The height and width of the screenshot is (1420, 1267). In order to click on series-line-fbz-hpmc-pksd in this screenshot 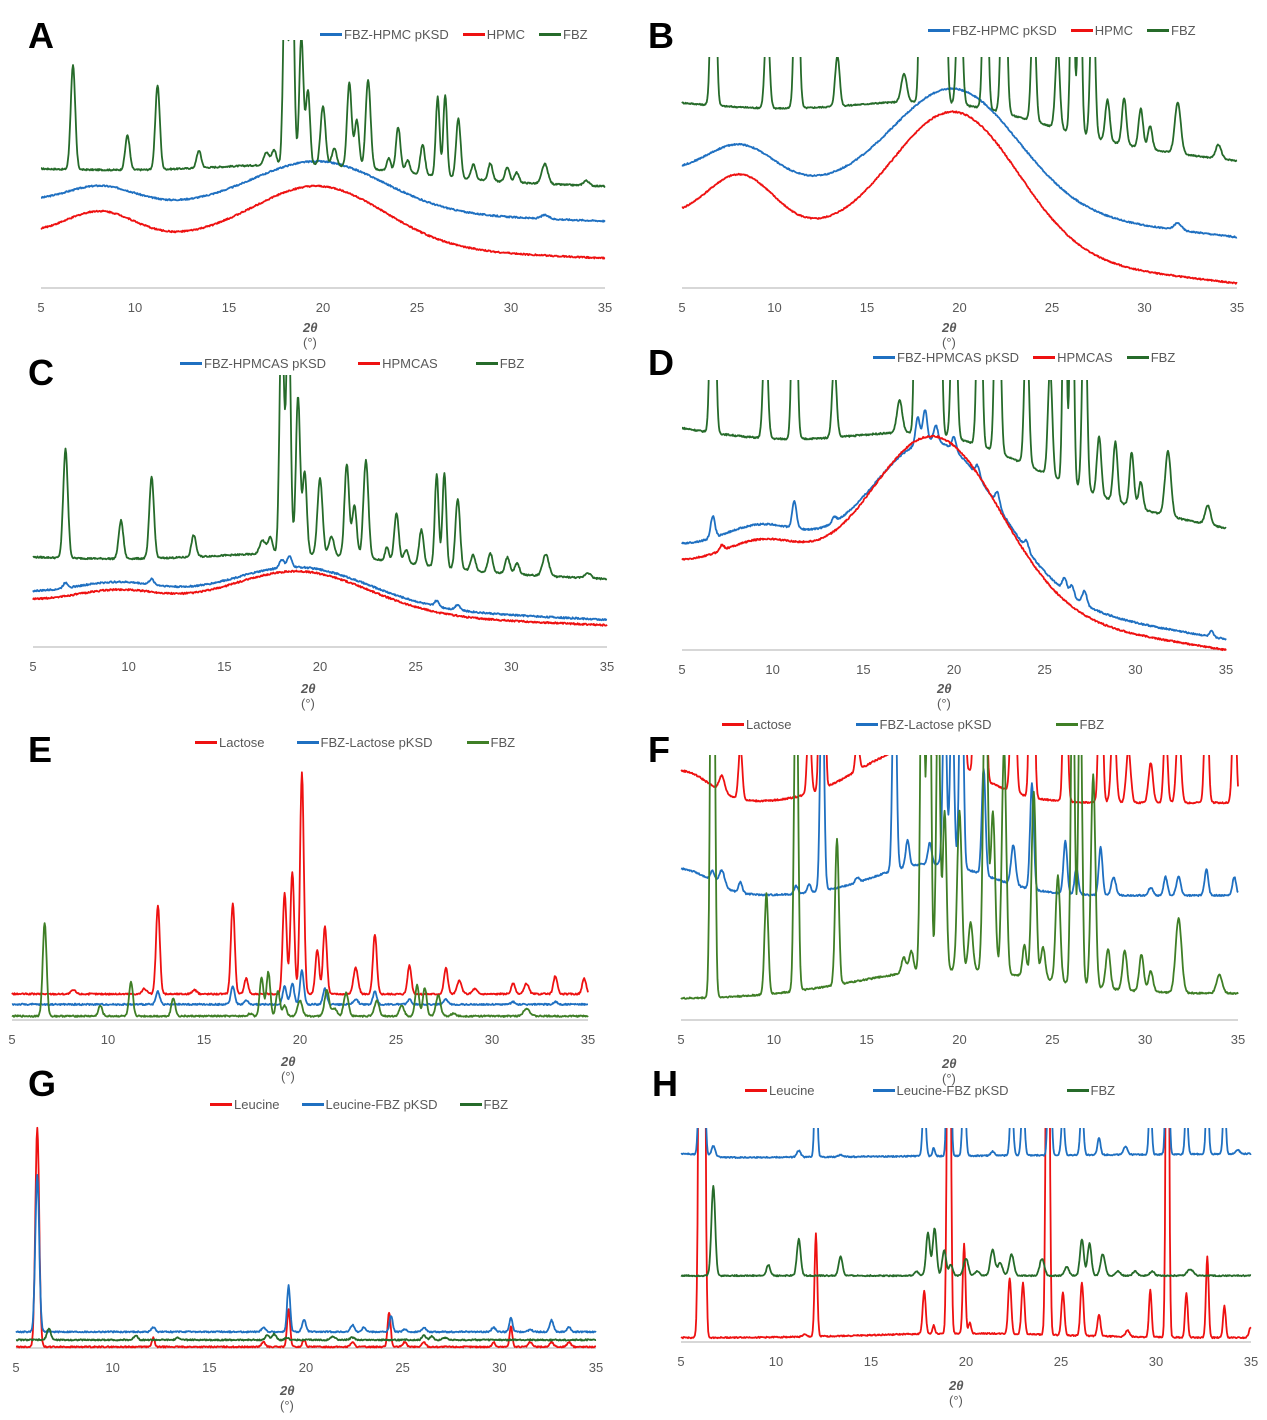, I will do `click(959, 163)`.